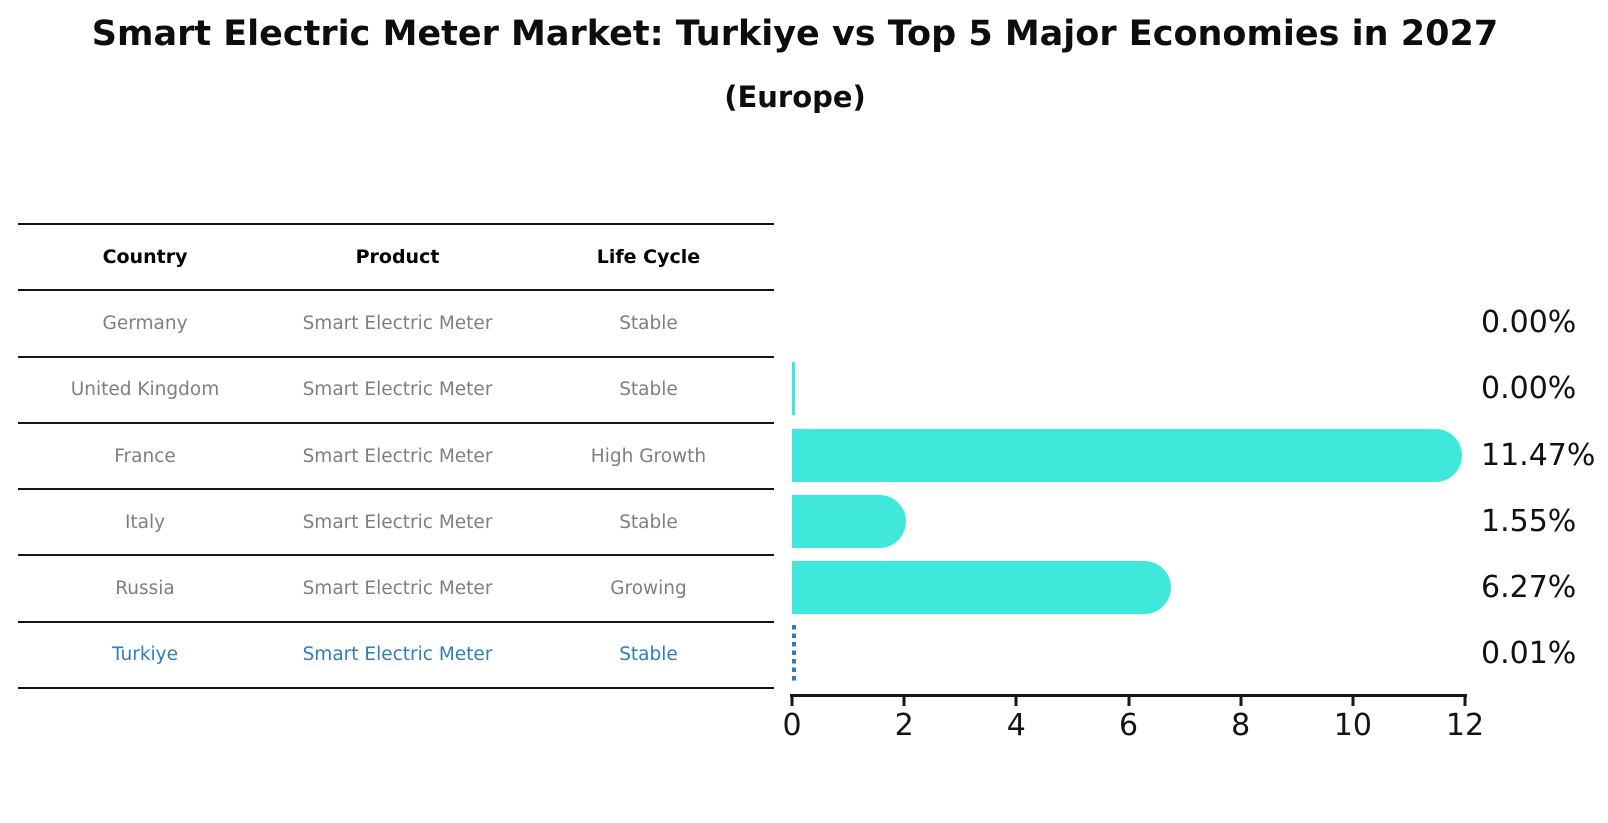  Describe the element at coordinates (1352, 725) in the screenshot. I see `x-tick-label: 10` at that location.